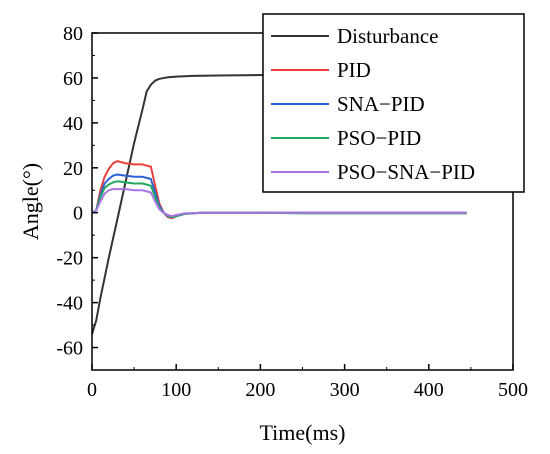  What do you see at coordinates (345, 390) in the screenshot?
I see `x-tick-label-3: 300` at bounding box center [345, 390].